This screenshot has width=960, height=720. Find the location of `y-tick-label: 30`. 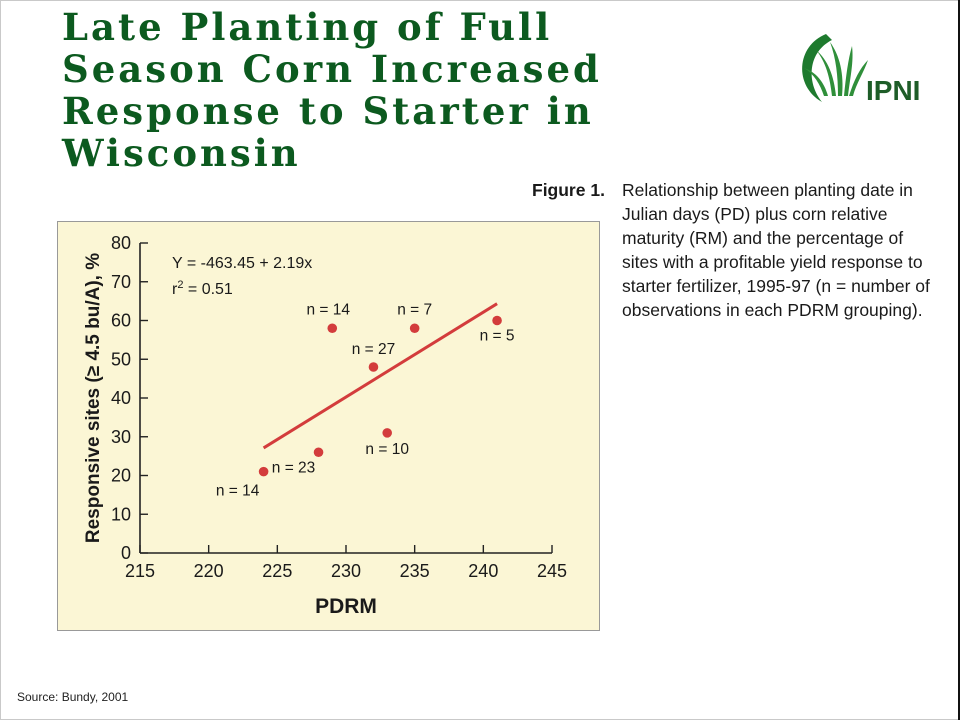

y-tick-label: 30 is located at coordinates (121, 437).